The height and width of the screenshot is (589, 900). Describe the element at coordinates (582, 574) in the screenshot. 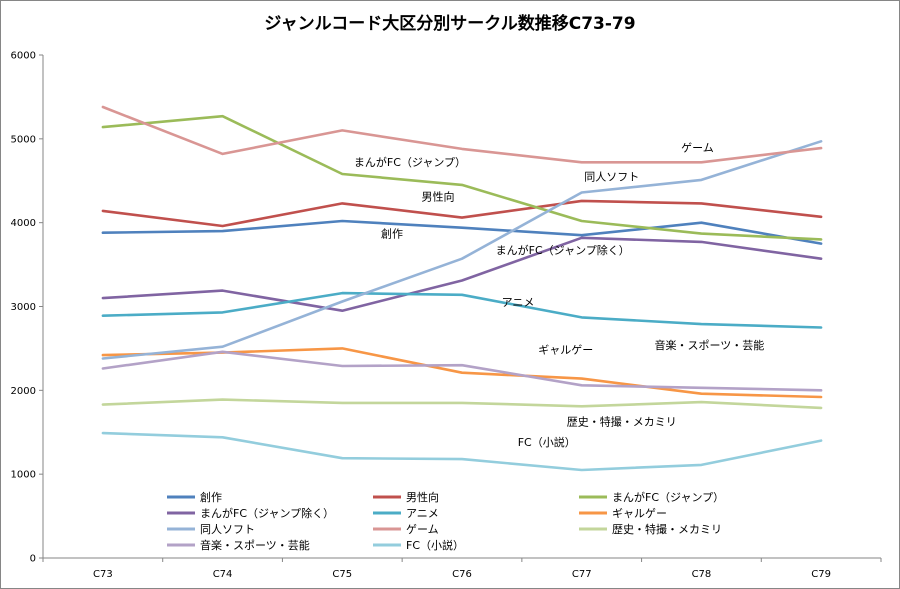

I see `x-tick-label: C77` at that location.